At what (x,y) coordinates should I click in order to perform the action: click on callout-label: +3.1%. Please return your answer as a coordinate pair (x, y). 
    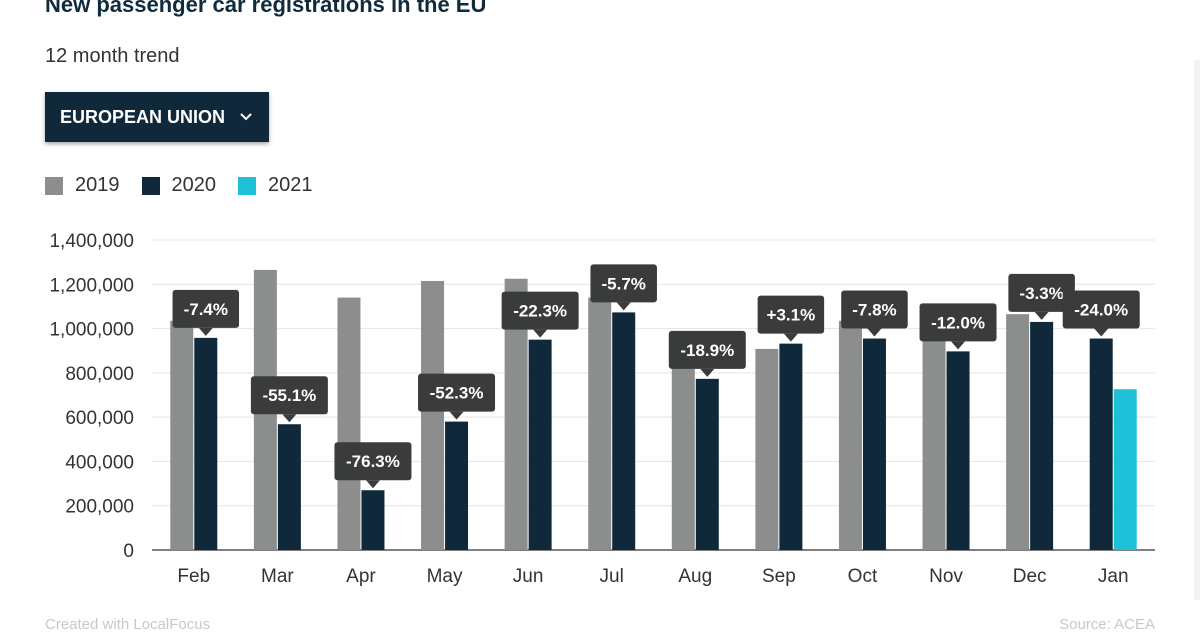
    Looking at the image, I should click on (791, 315).